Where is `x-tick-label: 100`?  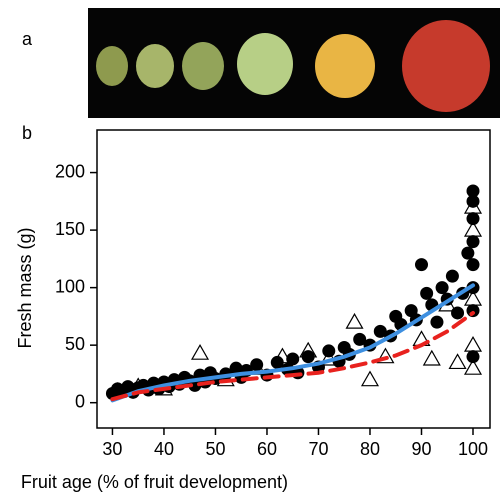
x-tick-label: 100 is located at coordinates (473, 449).